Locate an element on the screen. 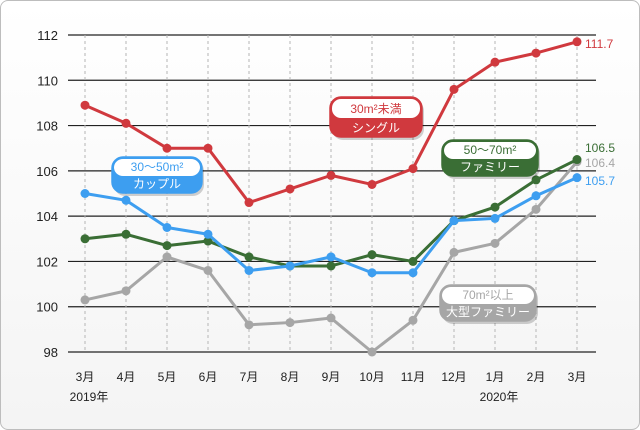  year-label: 2020年 is located at coordinates (499, 397).